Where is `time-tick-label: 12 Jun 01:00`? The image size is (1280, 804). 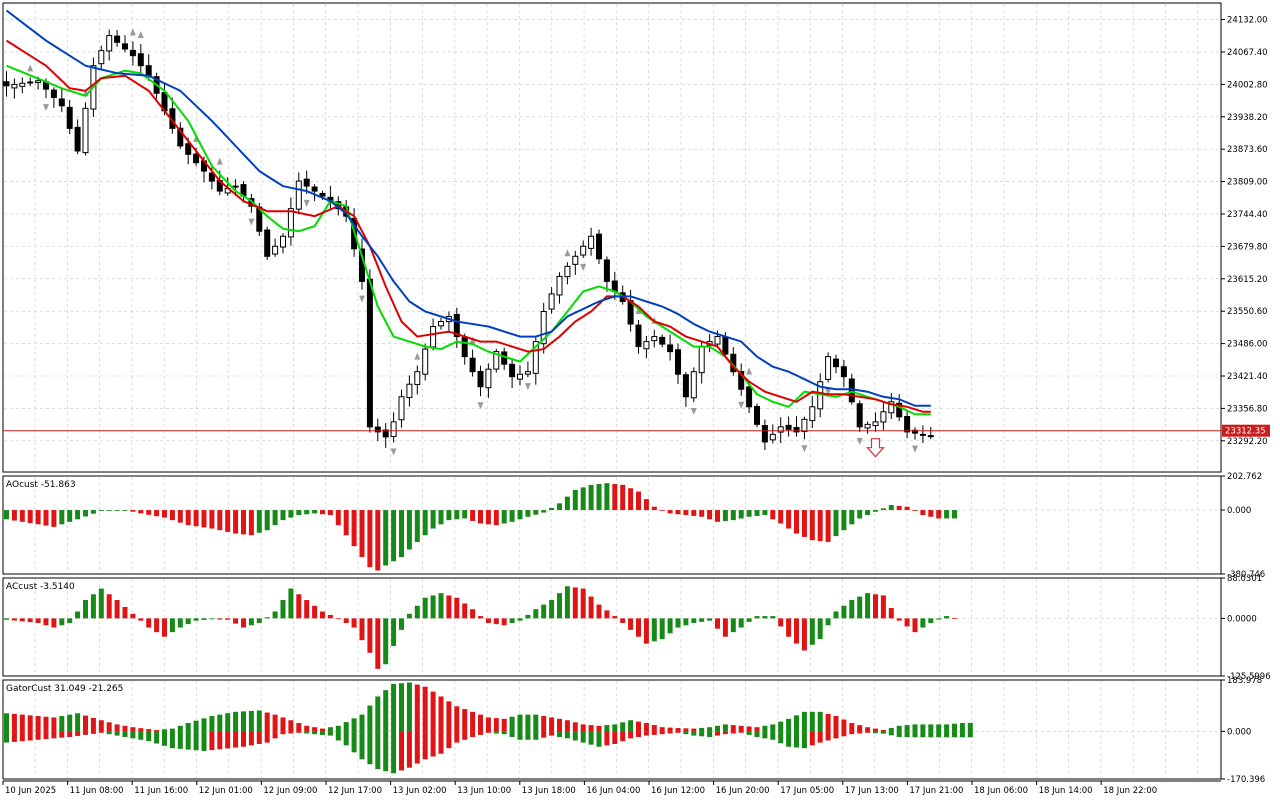 time-tick-label: 12 Jun 01:00 is located at coordinates (226, 791).